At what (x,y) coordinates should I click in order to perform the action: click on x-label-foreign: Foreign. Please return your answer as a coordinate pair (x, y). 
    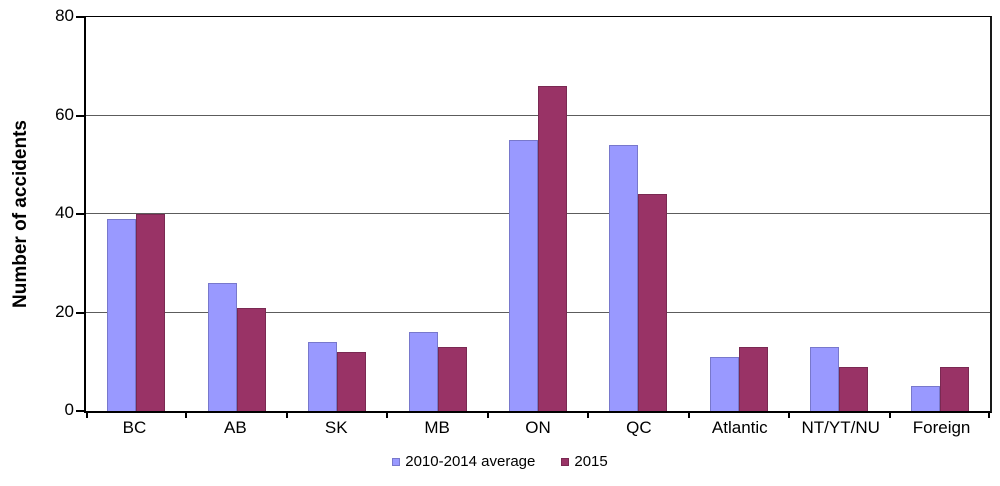
    Looking at the image, I should click on (941, 427).